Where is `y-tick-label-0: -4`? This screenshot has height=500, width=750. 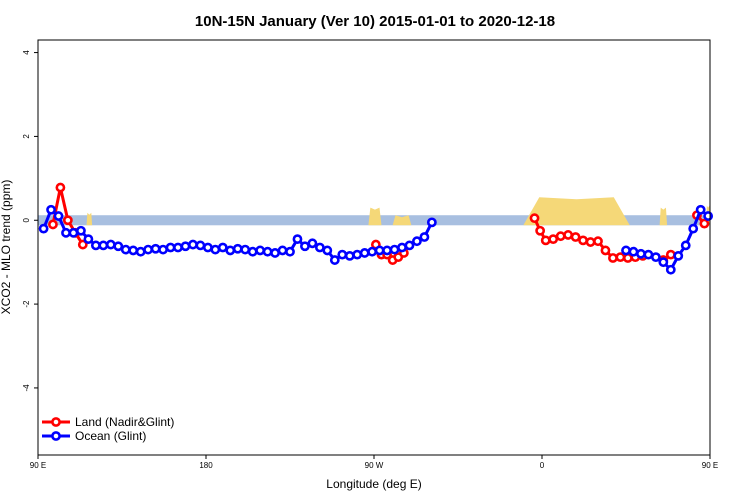
y-tick-label-0: -4 is located at coordinates (26, 388).